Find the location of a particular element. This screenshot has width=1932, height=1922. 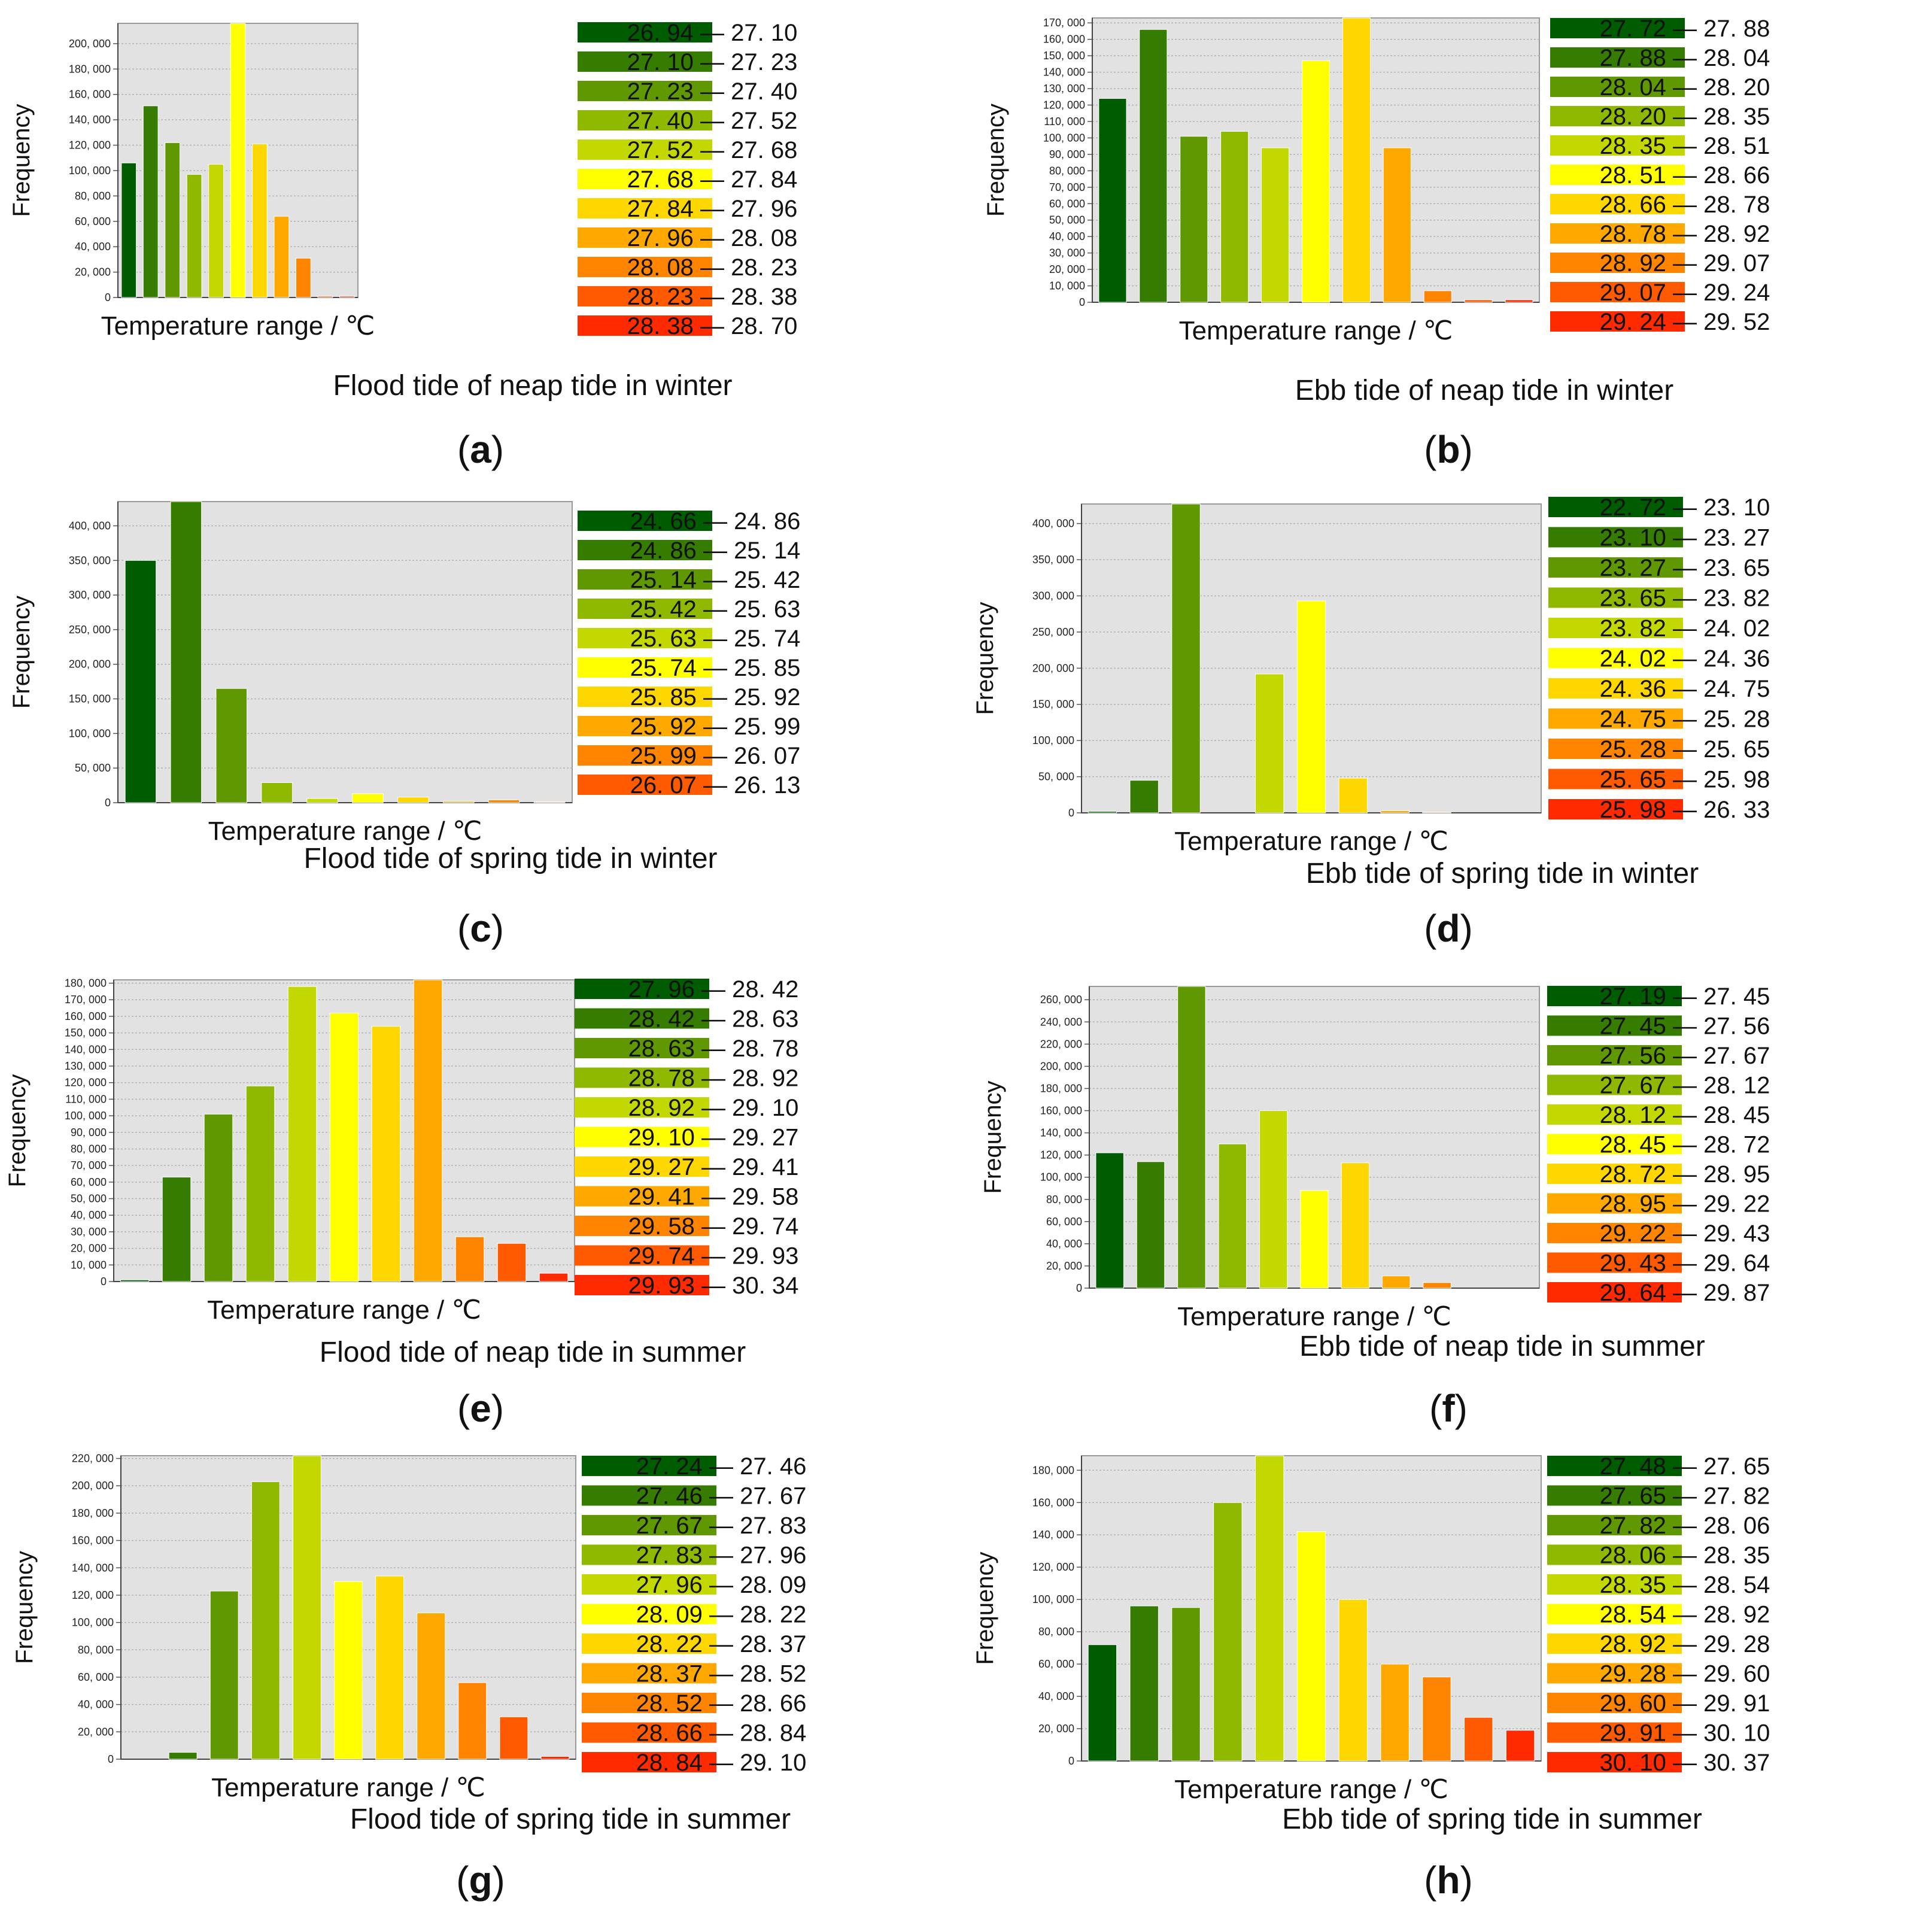

y-tick-label: 170, 000 is located at coordinates (1064, 23).